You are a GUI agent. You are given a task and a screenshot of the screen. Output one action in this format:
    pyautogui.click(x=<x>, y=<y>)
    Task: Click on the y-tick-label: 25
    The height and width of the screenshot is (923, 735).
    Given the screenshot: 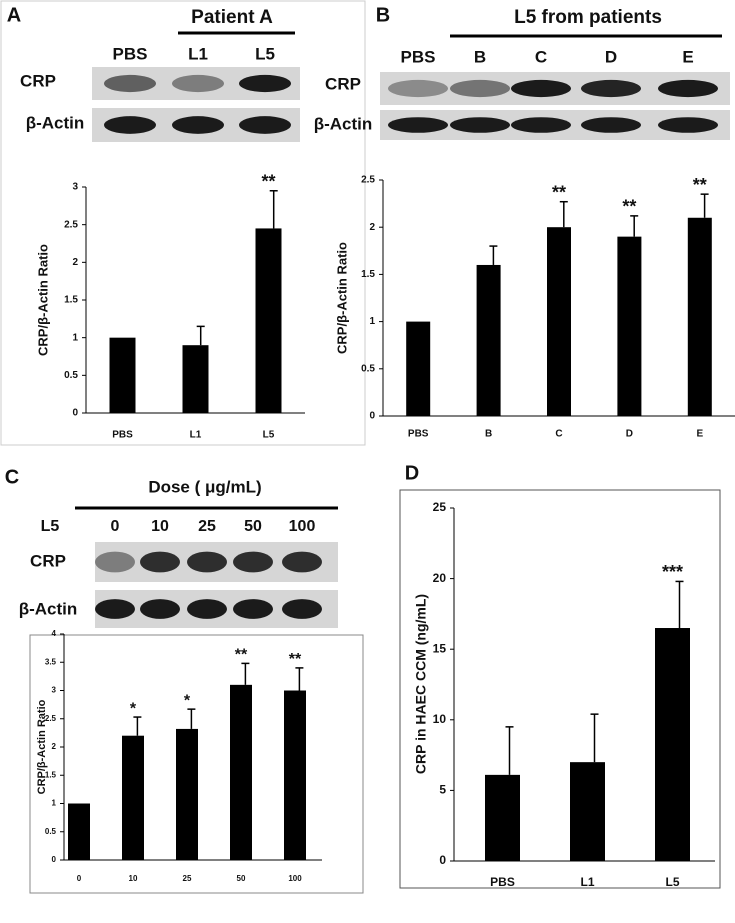 What is the action you would take?
    pyautogui.click(x=440, y=507)
    